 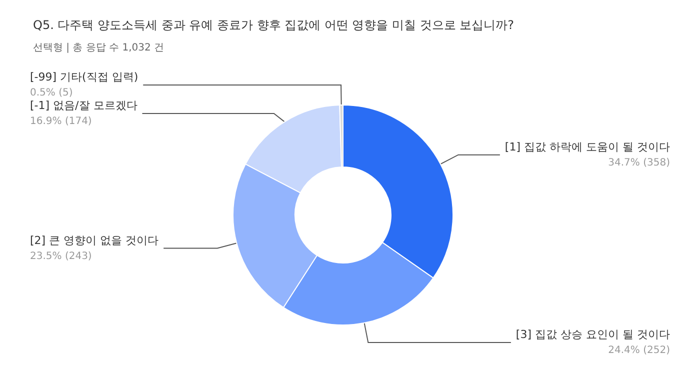 What do you see at coordinates (84, 77) in the screenshot?
I see `slice-label: [-99] 기타(직접 입력)` at bounding box center [84, 77].